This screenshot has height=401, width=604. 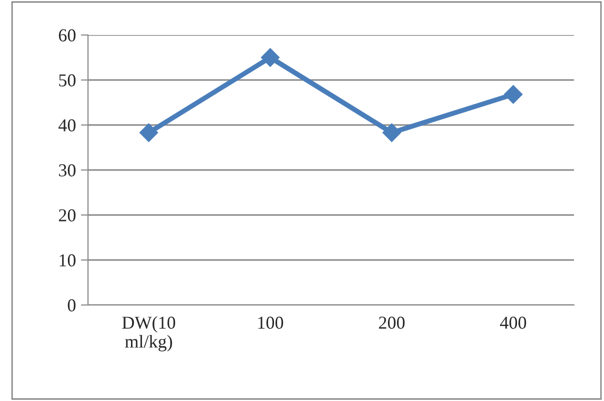 What do you see at coordinates (67, 170) in the screenshot?
I see `y-tick-label: 30` at bounding box center [67, 170].